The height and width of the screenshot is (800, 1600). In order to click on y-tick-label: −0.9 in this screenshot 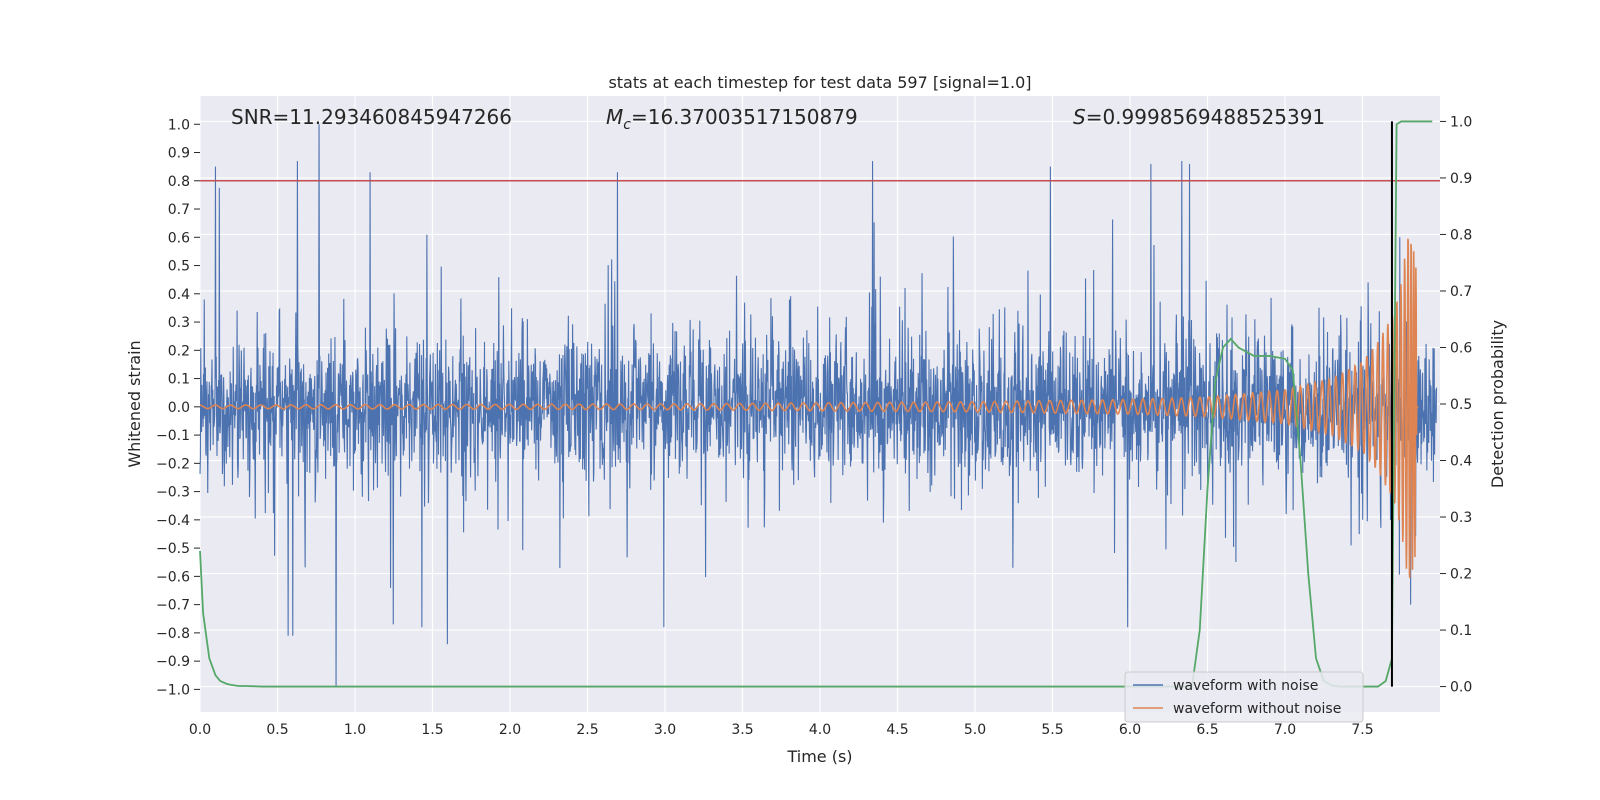, I will do `click(173, 662)`.